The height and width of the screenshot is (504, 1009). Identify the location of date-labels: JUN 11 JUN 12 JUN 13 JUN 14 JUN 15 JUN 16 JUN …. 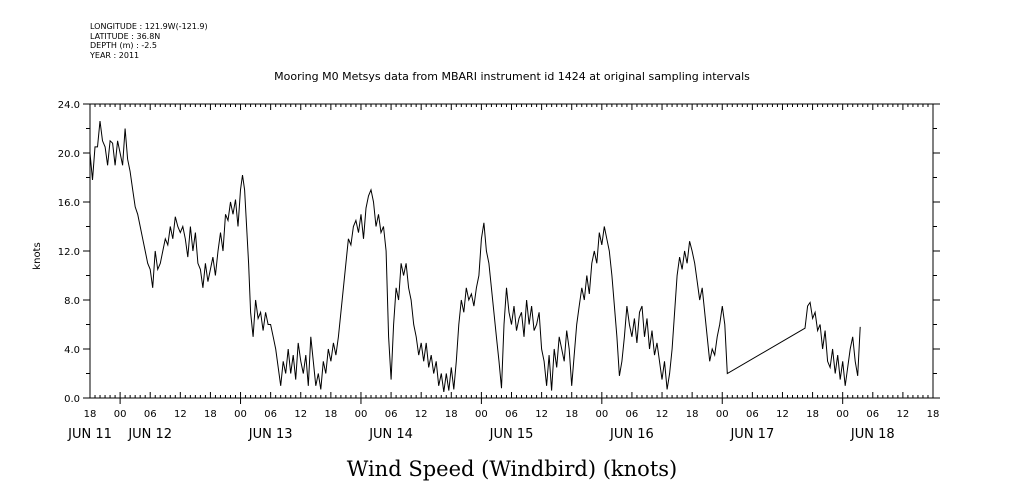
(481, 434).